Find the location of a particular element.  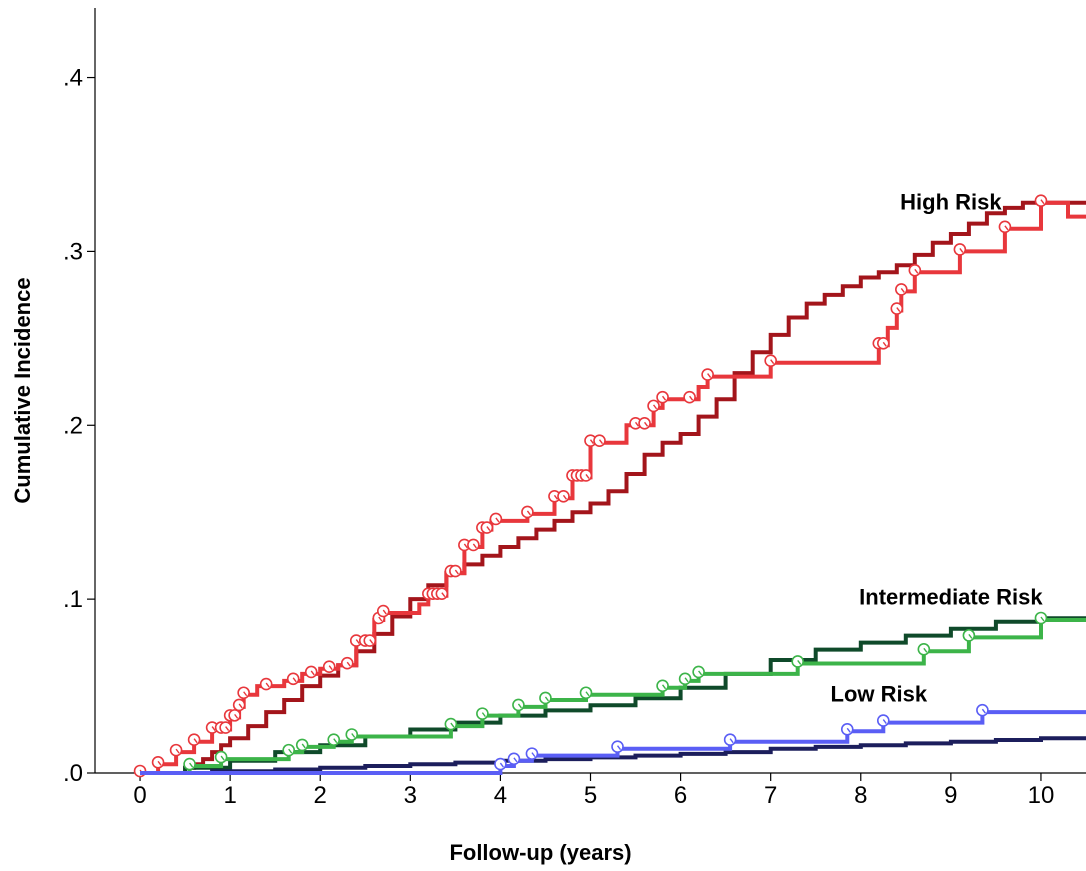

x-tick-label: 4 is located at coordinates (500, 795).